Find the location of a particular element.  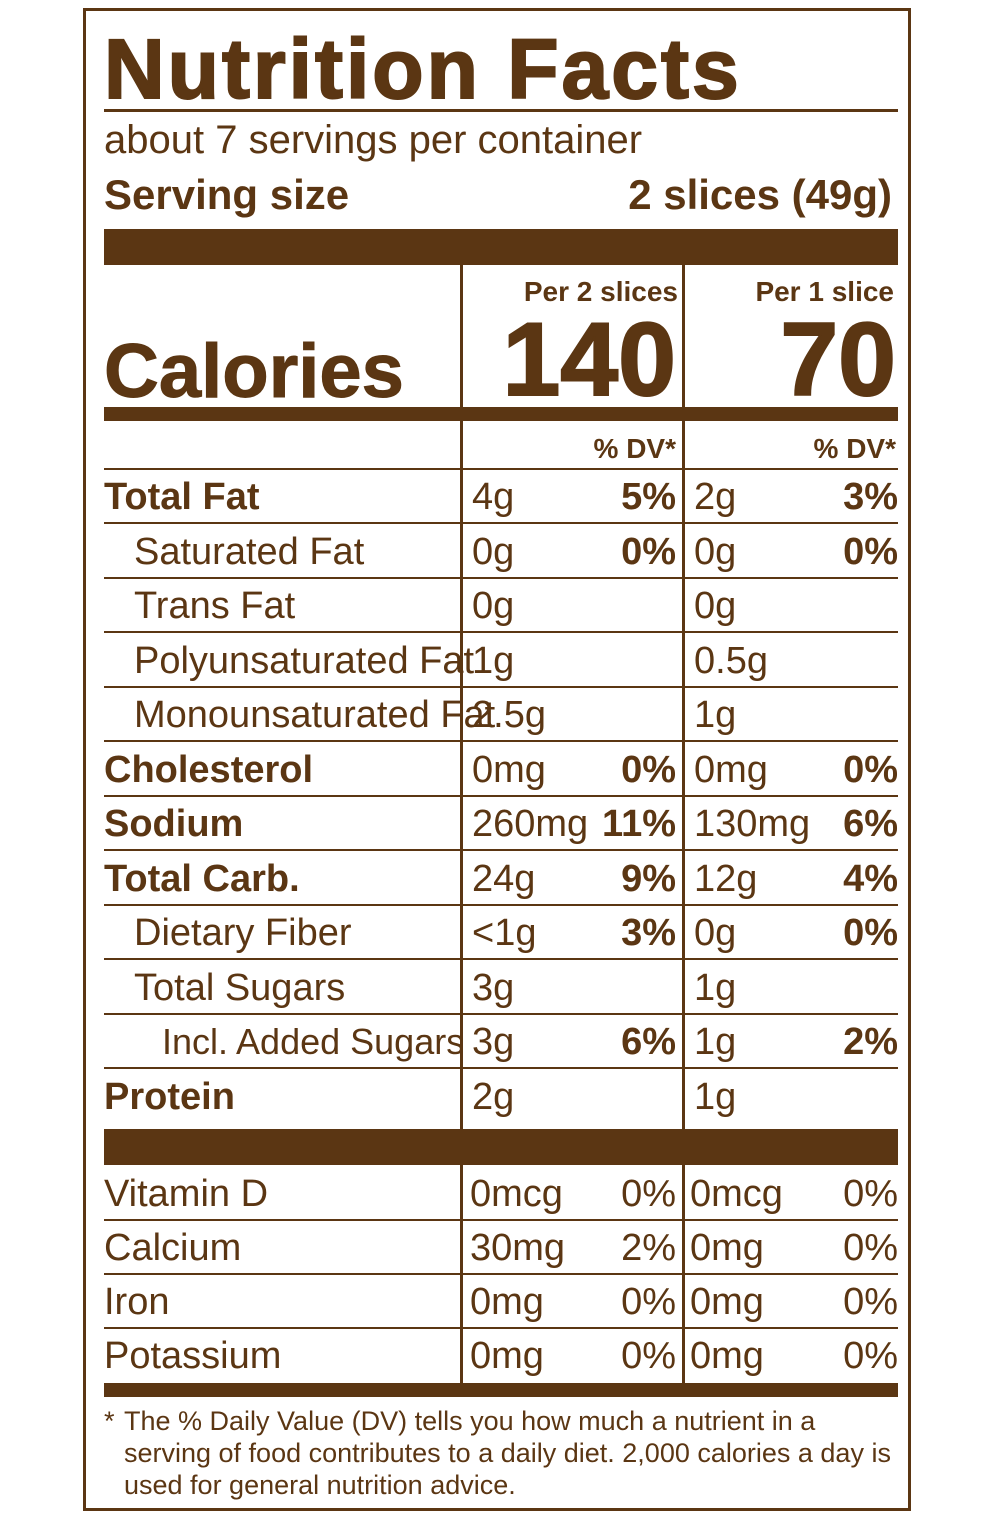

serving-size-value: 2 slices (49g) is located at coordinates (760, 194).